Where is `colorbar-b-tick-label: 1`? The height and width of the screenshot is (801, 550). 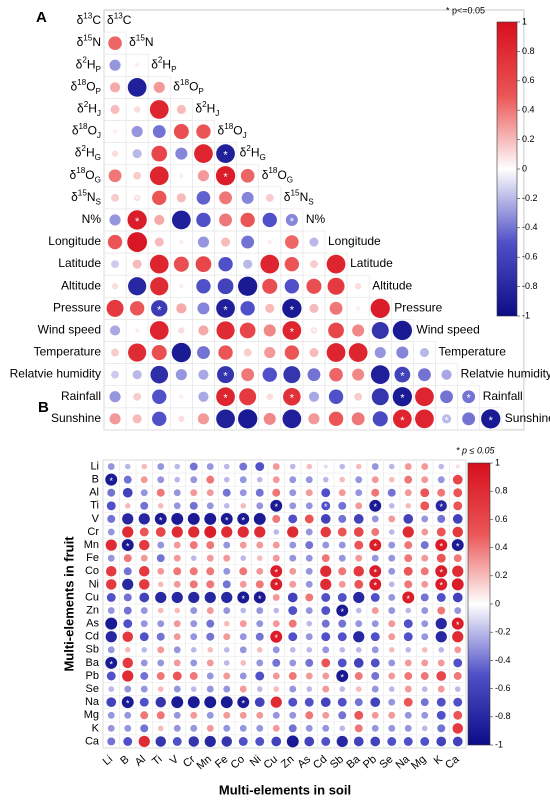
colorbar-b-tick-label: 1 is located at coordinates (497, 462).